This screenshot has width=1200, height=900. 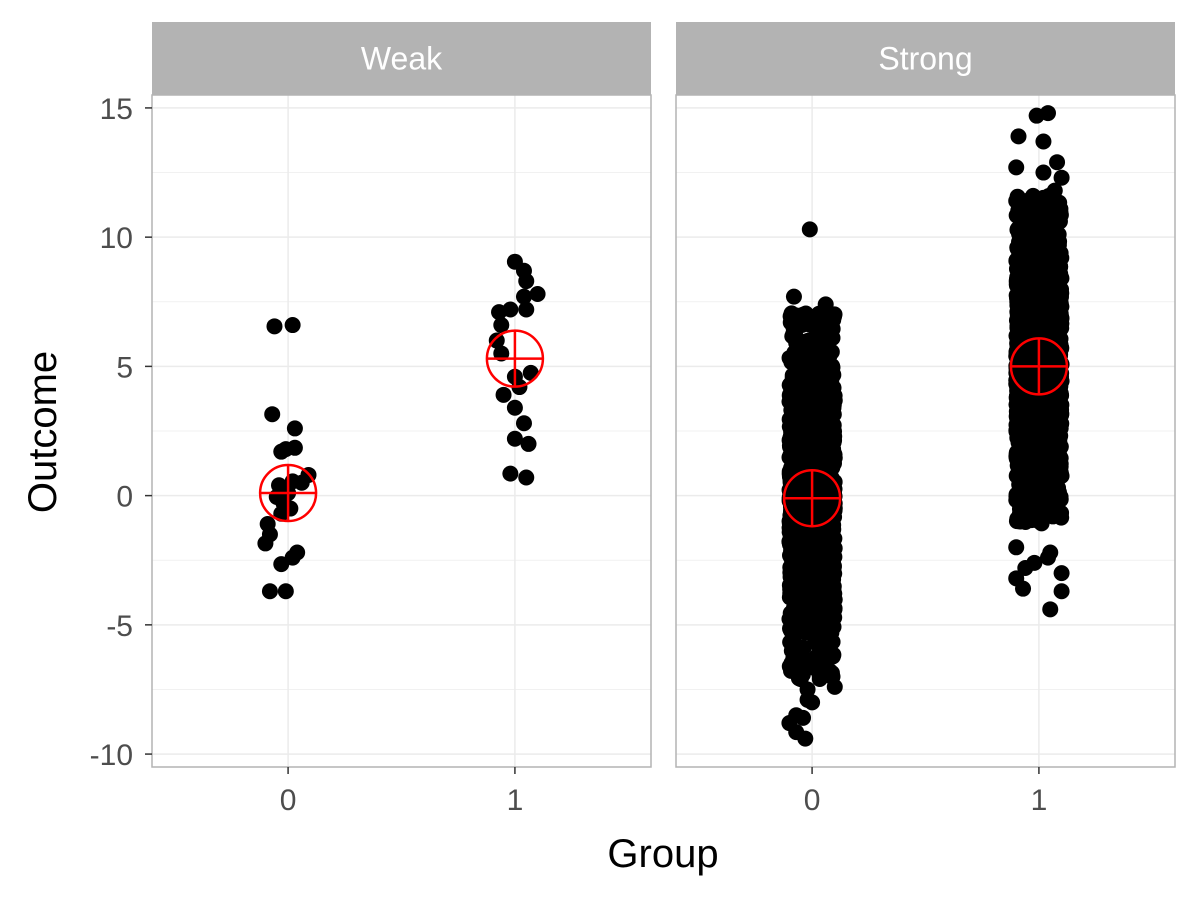 I want to click on y-tick-label: 0, so click(x=124, y=497).